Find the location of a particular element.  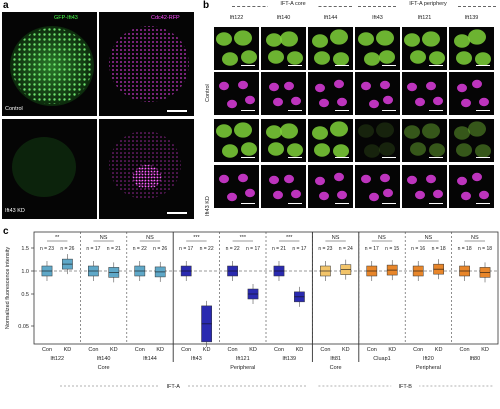

n-label-con: n = 16 is located at coordinates (418, 249).